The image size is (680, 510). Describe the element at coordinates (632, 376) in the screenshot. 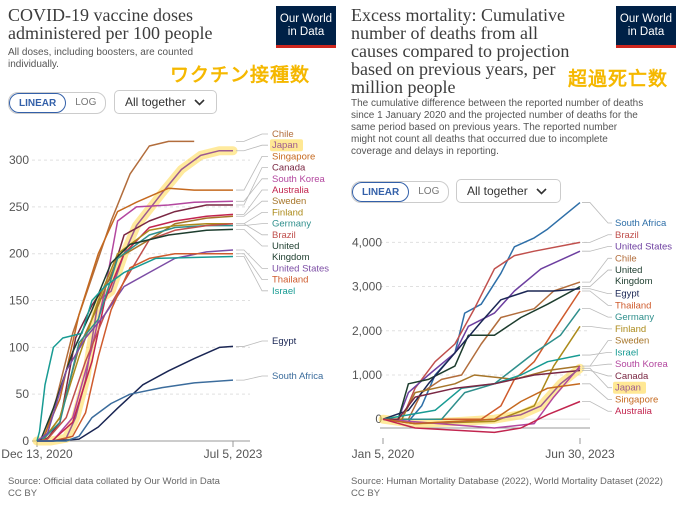

I see `series-label-canada: Canada` at that location.